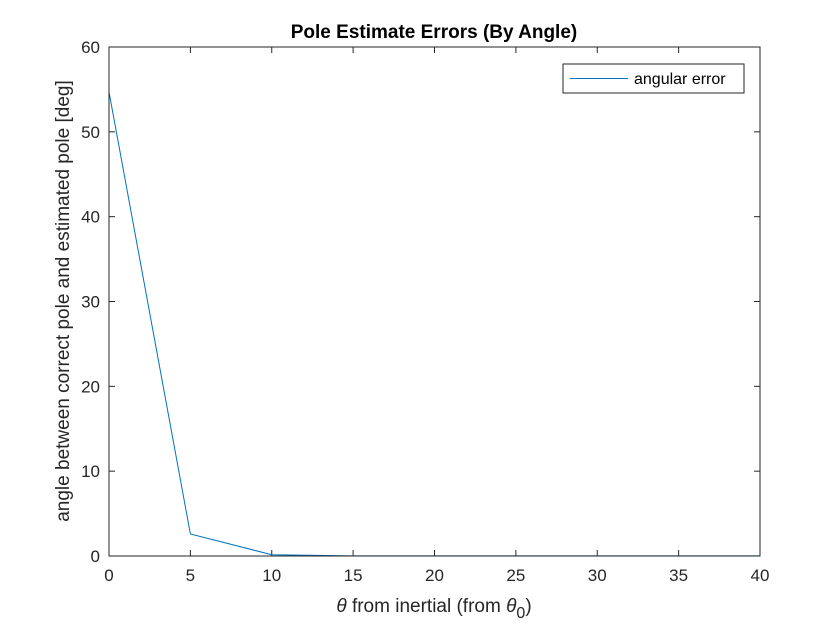 The image size is (840, 630). What do you see at coordinates (90, 132) in the screenshot?
I see `y-tick-label: 50` at bounding box center [90, 132].